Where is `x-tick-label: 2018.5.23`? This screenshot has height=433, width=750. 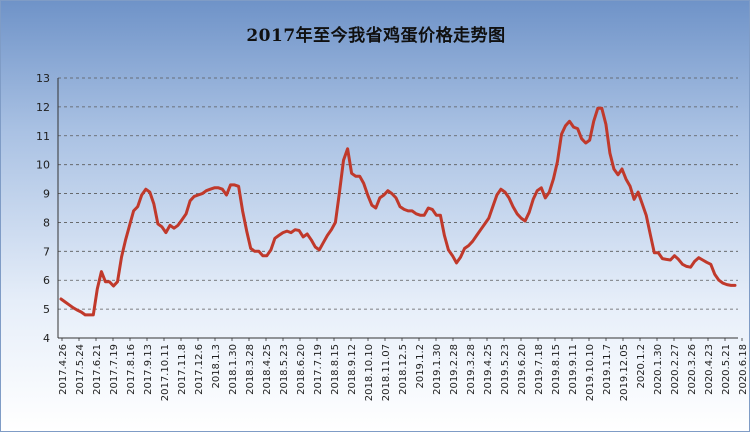 x-tick-label: 2018.5.23 is located at coordinates (284, 369).